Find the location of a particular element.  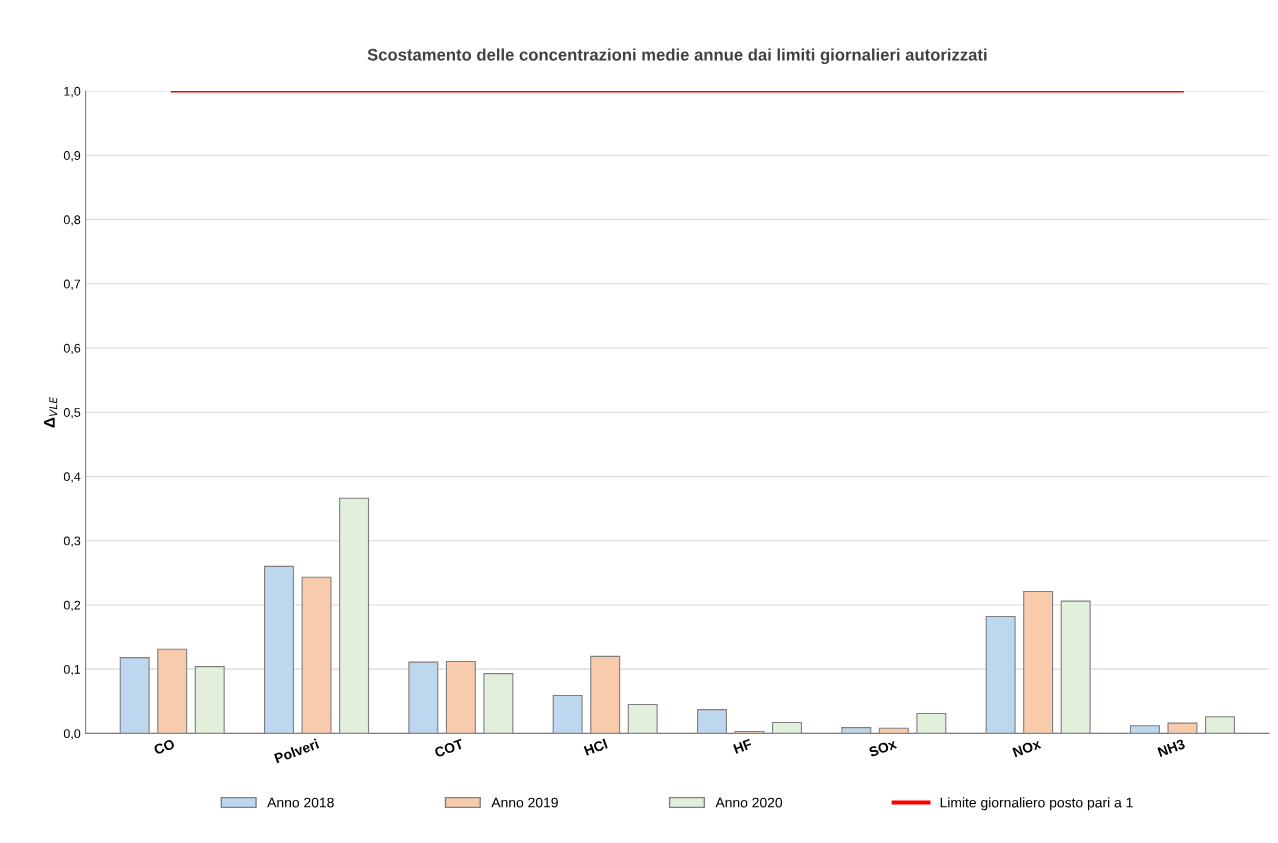

x-tick-label: NH3 is located at coordinates (1171, 748).